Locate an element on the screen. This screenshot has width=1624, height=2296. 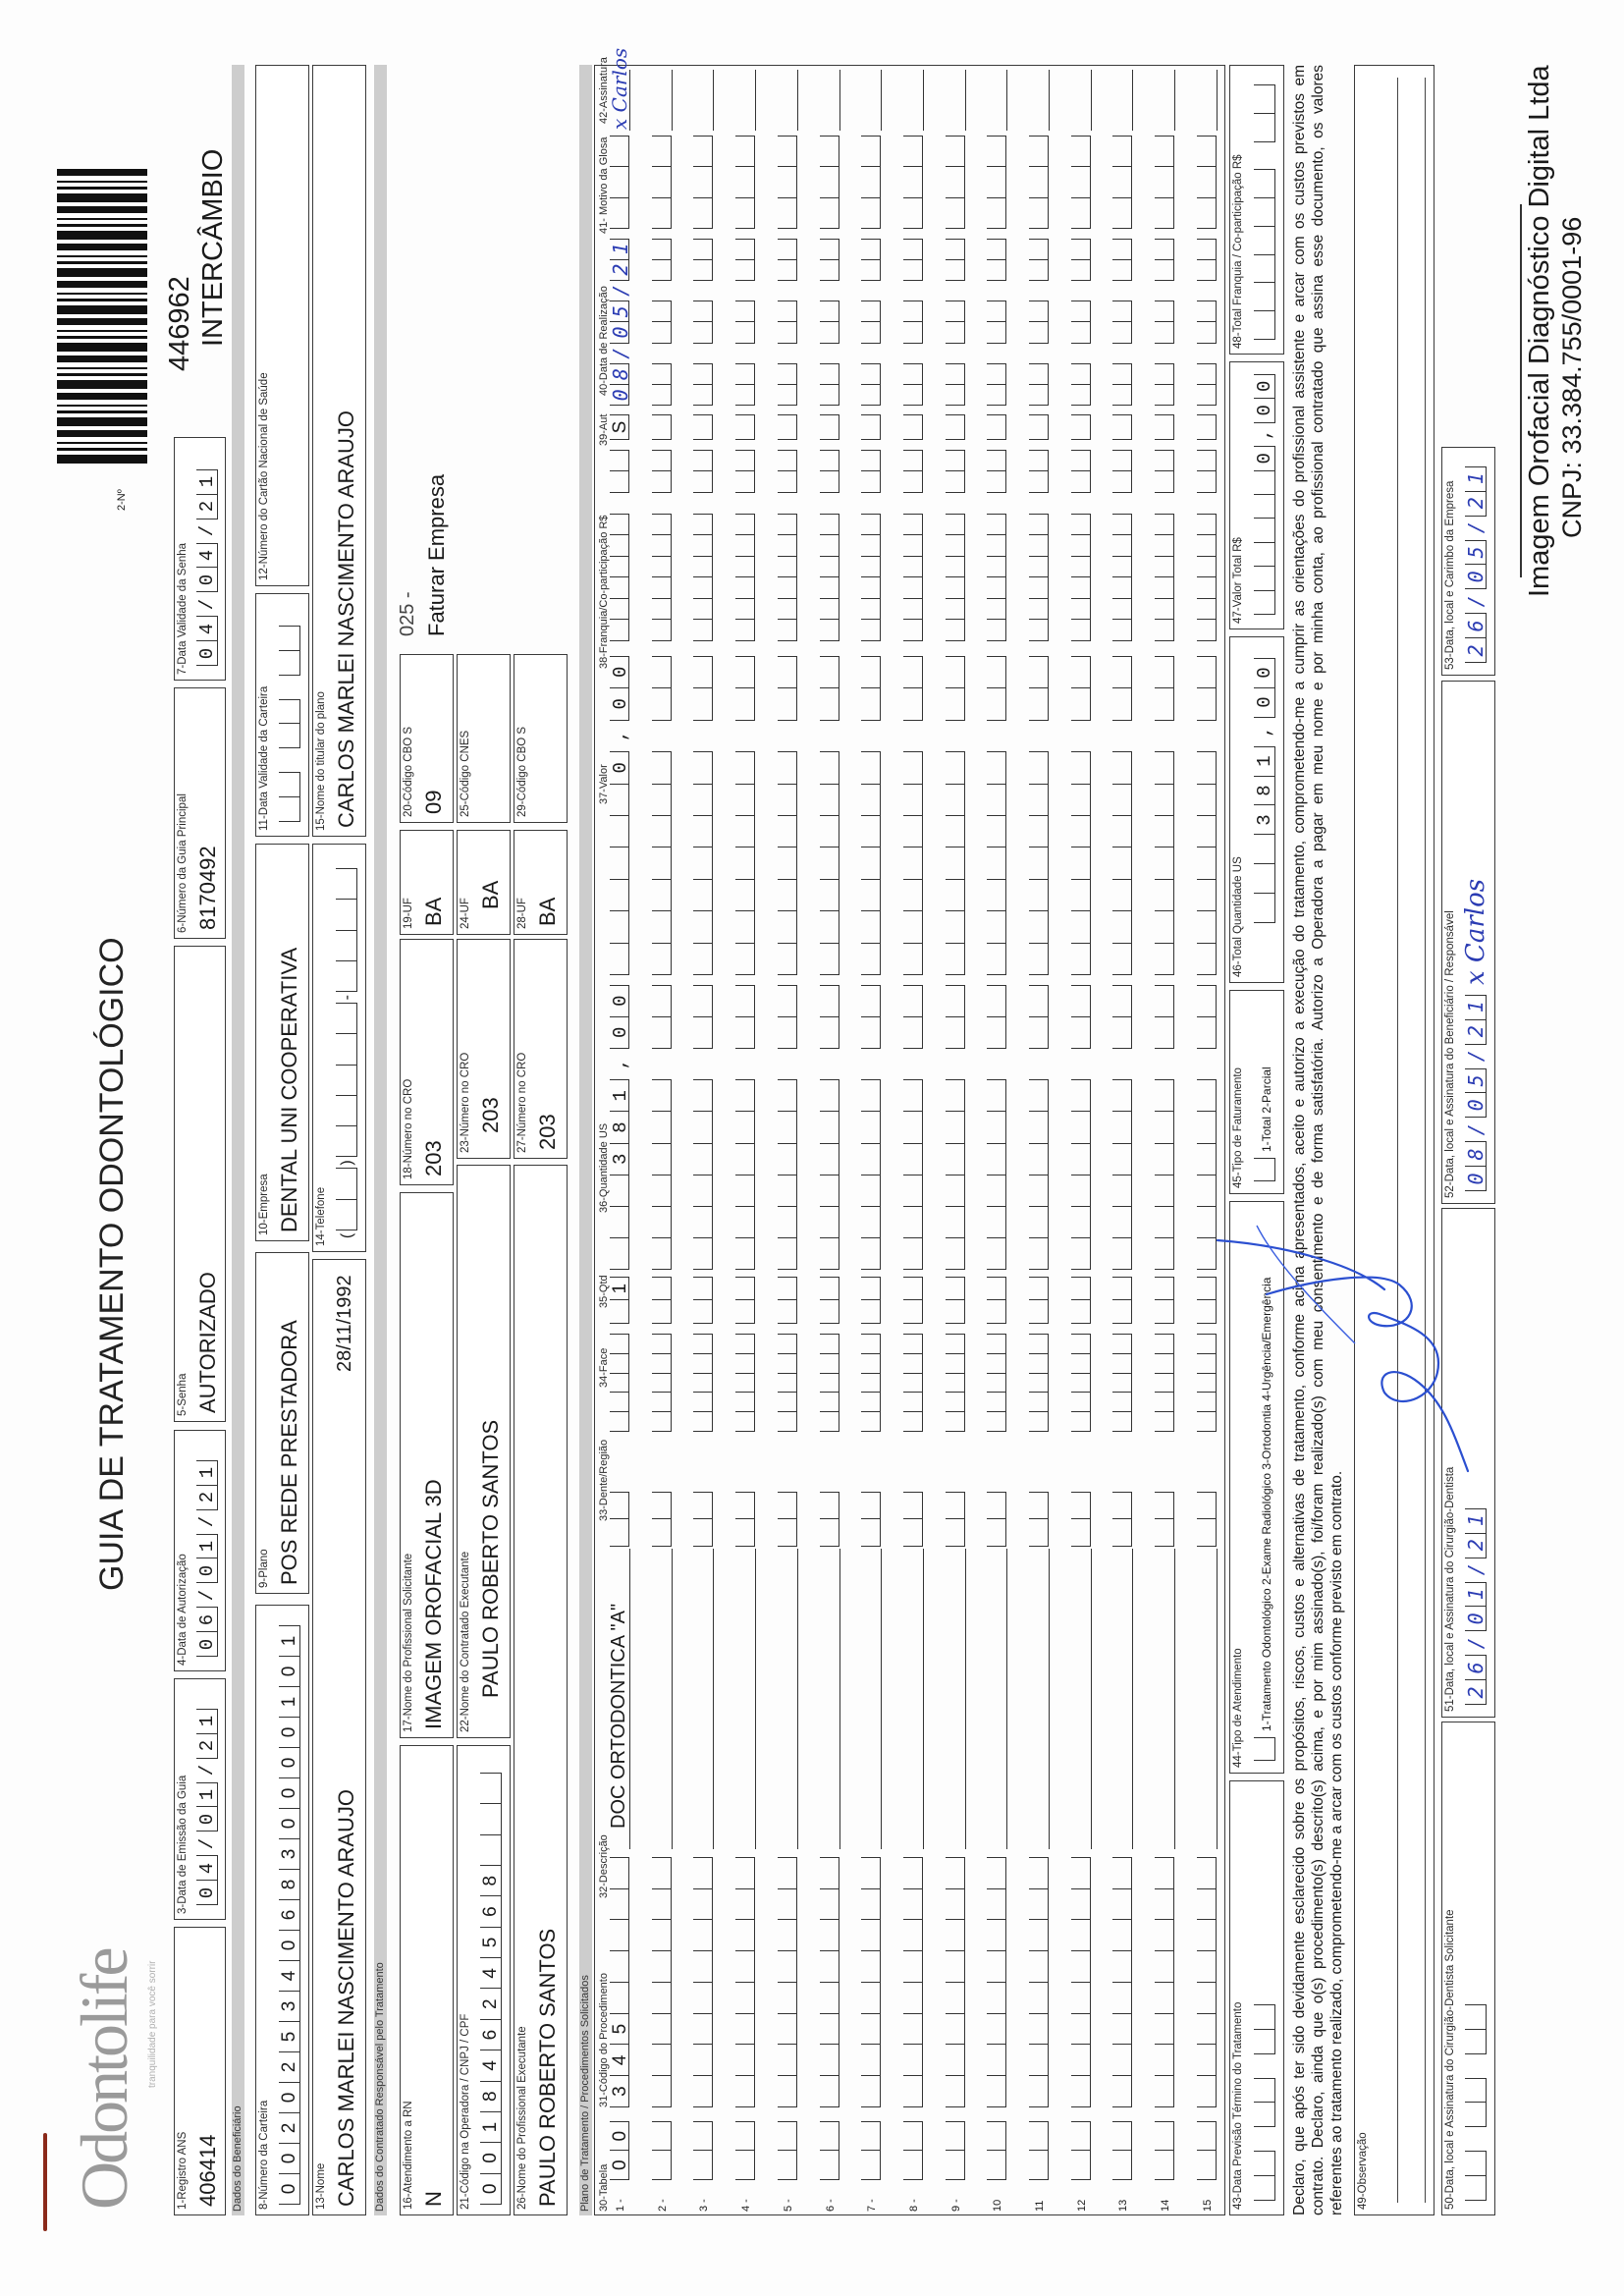
execution-date-cells: 08/05/21 is located at coordinates (620, 320).